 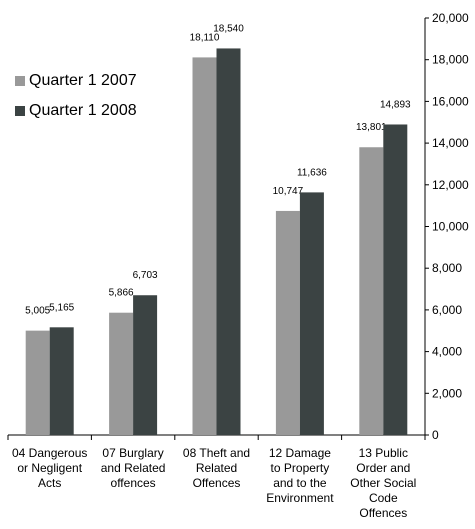 I want to click on y-tick-label: 18,000, so click(x=450, y=60).